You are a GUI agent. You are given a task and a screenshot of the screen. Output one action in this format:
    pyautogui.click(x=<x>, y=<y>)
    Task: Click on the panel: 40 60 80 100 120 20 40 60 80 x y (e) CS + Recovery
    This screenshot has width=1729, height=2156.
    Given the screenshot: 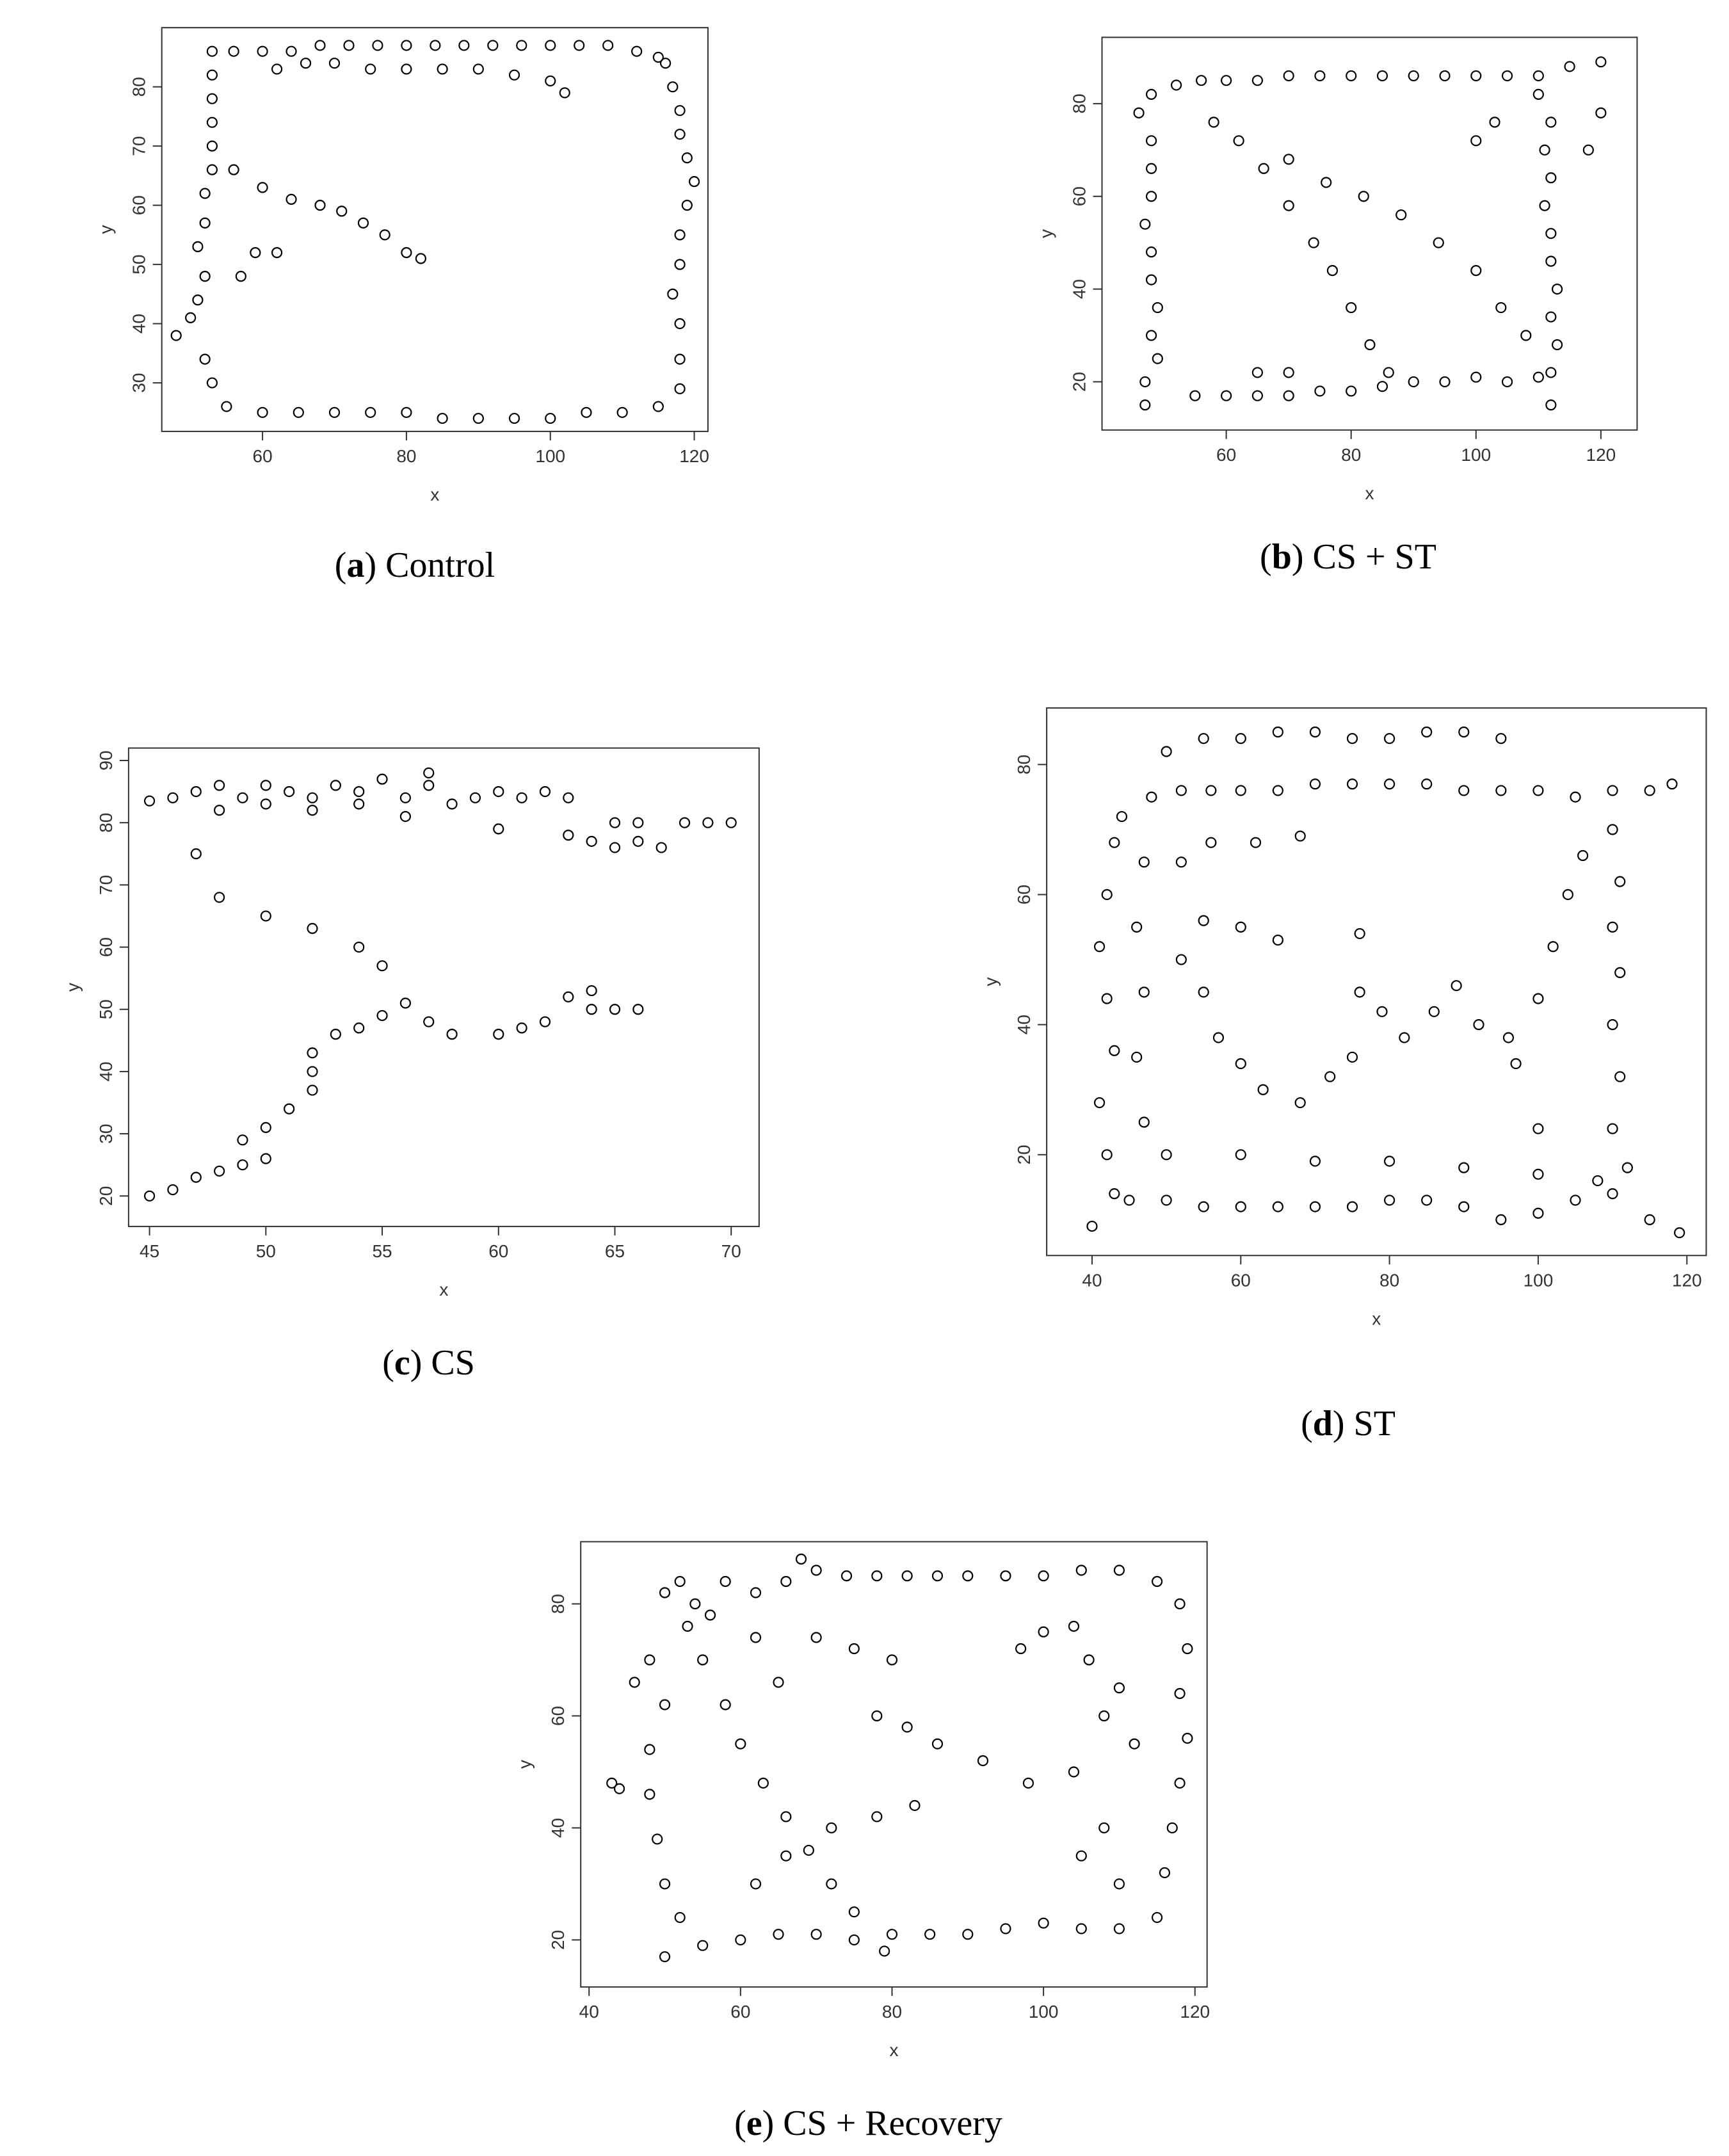 What is the action you would take?
    pyautogui.click(x=863, y=1842)
    